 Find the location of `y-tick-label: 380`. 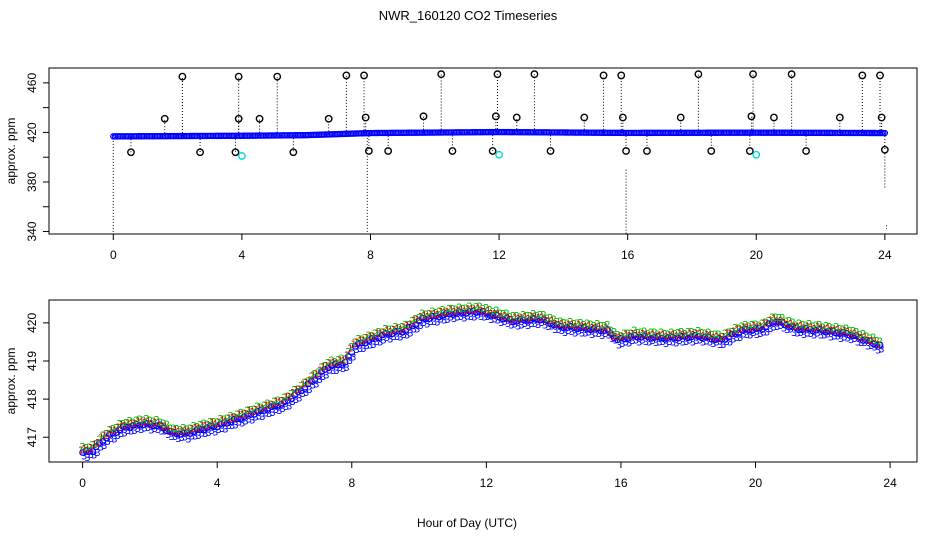

y-tick-label: 380 is located at coordinates (32, 182).